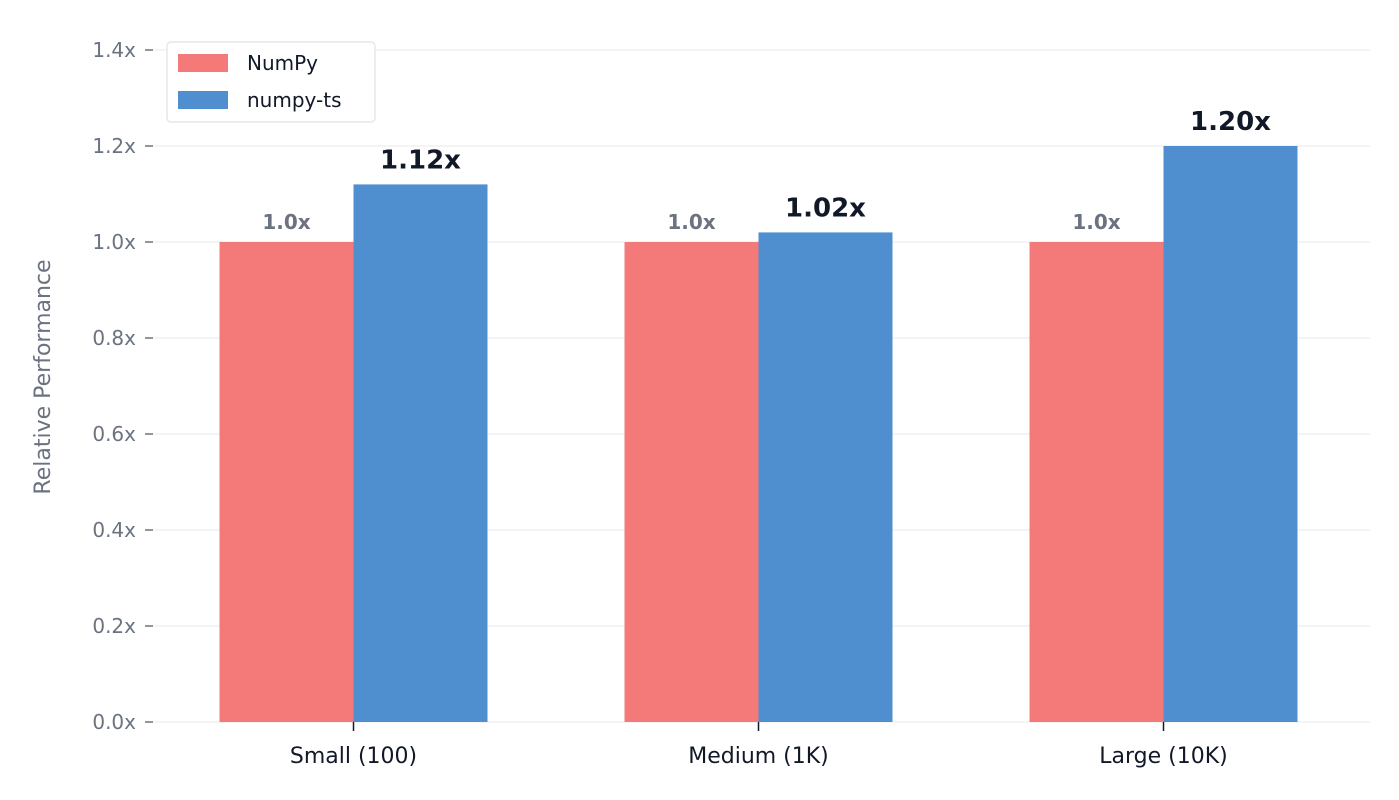 This screenshot has height=800, width=1399. What do you see at coordinates (1096, 482) in the screenshot?
I see `bar-numpy-large-10k` at bounding box center [1096, 482].